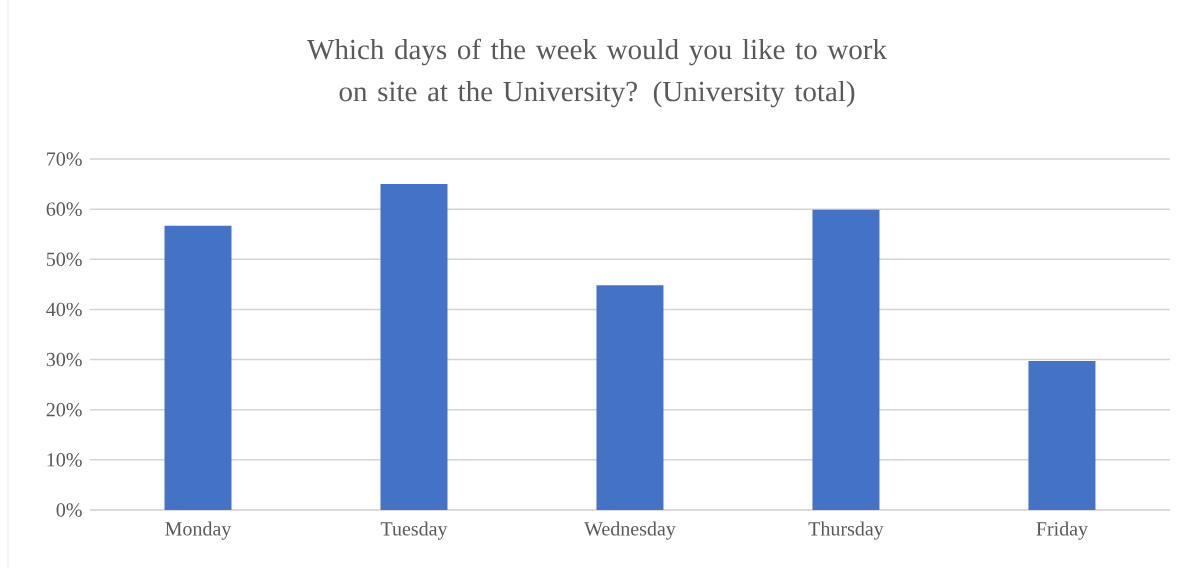  What do you see at coordinates (198, 530) in the screenshot?
I see `x-tick-label: Monday` at bounding box center [198, 530].